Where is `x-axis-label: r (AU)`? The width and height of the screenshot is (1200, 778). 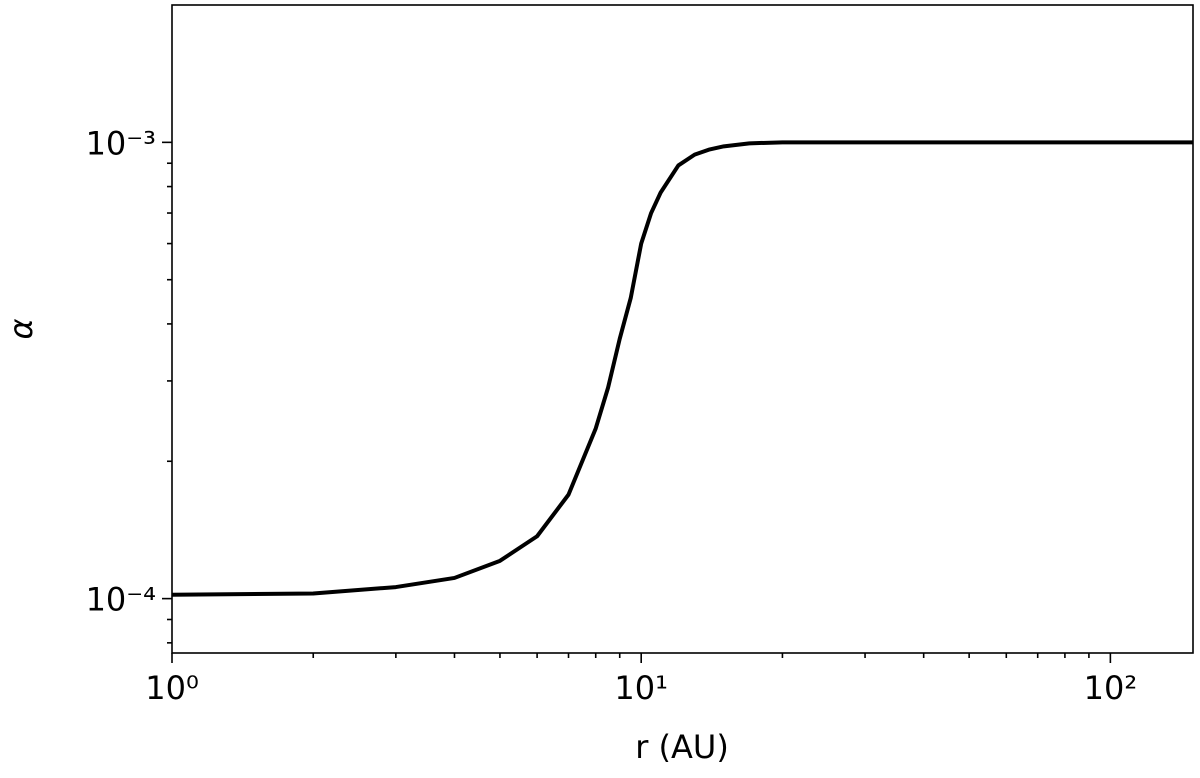 x-axis-label: r (AU) is located at coordinates (682, 747).